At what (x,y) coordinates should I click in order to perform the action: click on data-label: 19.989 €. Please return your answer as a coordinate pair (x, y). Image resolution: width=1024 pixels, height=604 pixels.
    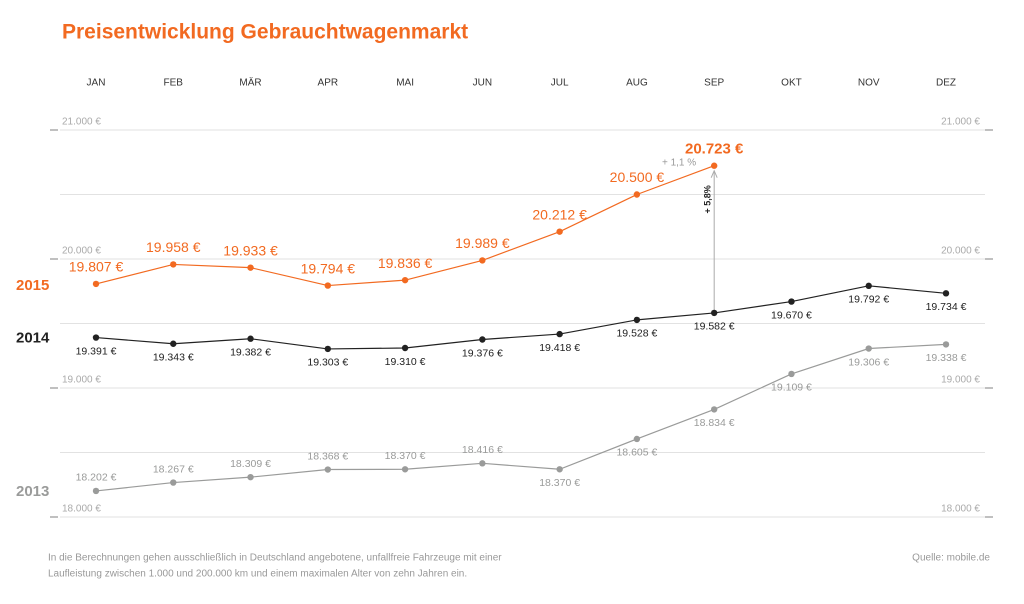
    Looking at the image, I should click on (482, 243).